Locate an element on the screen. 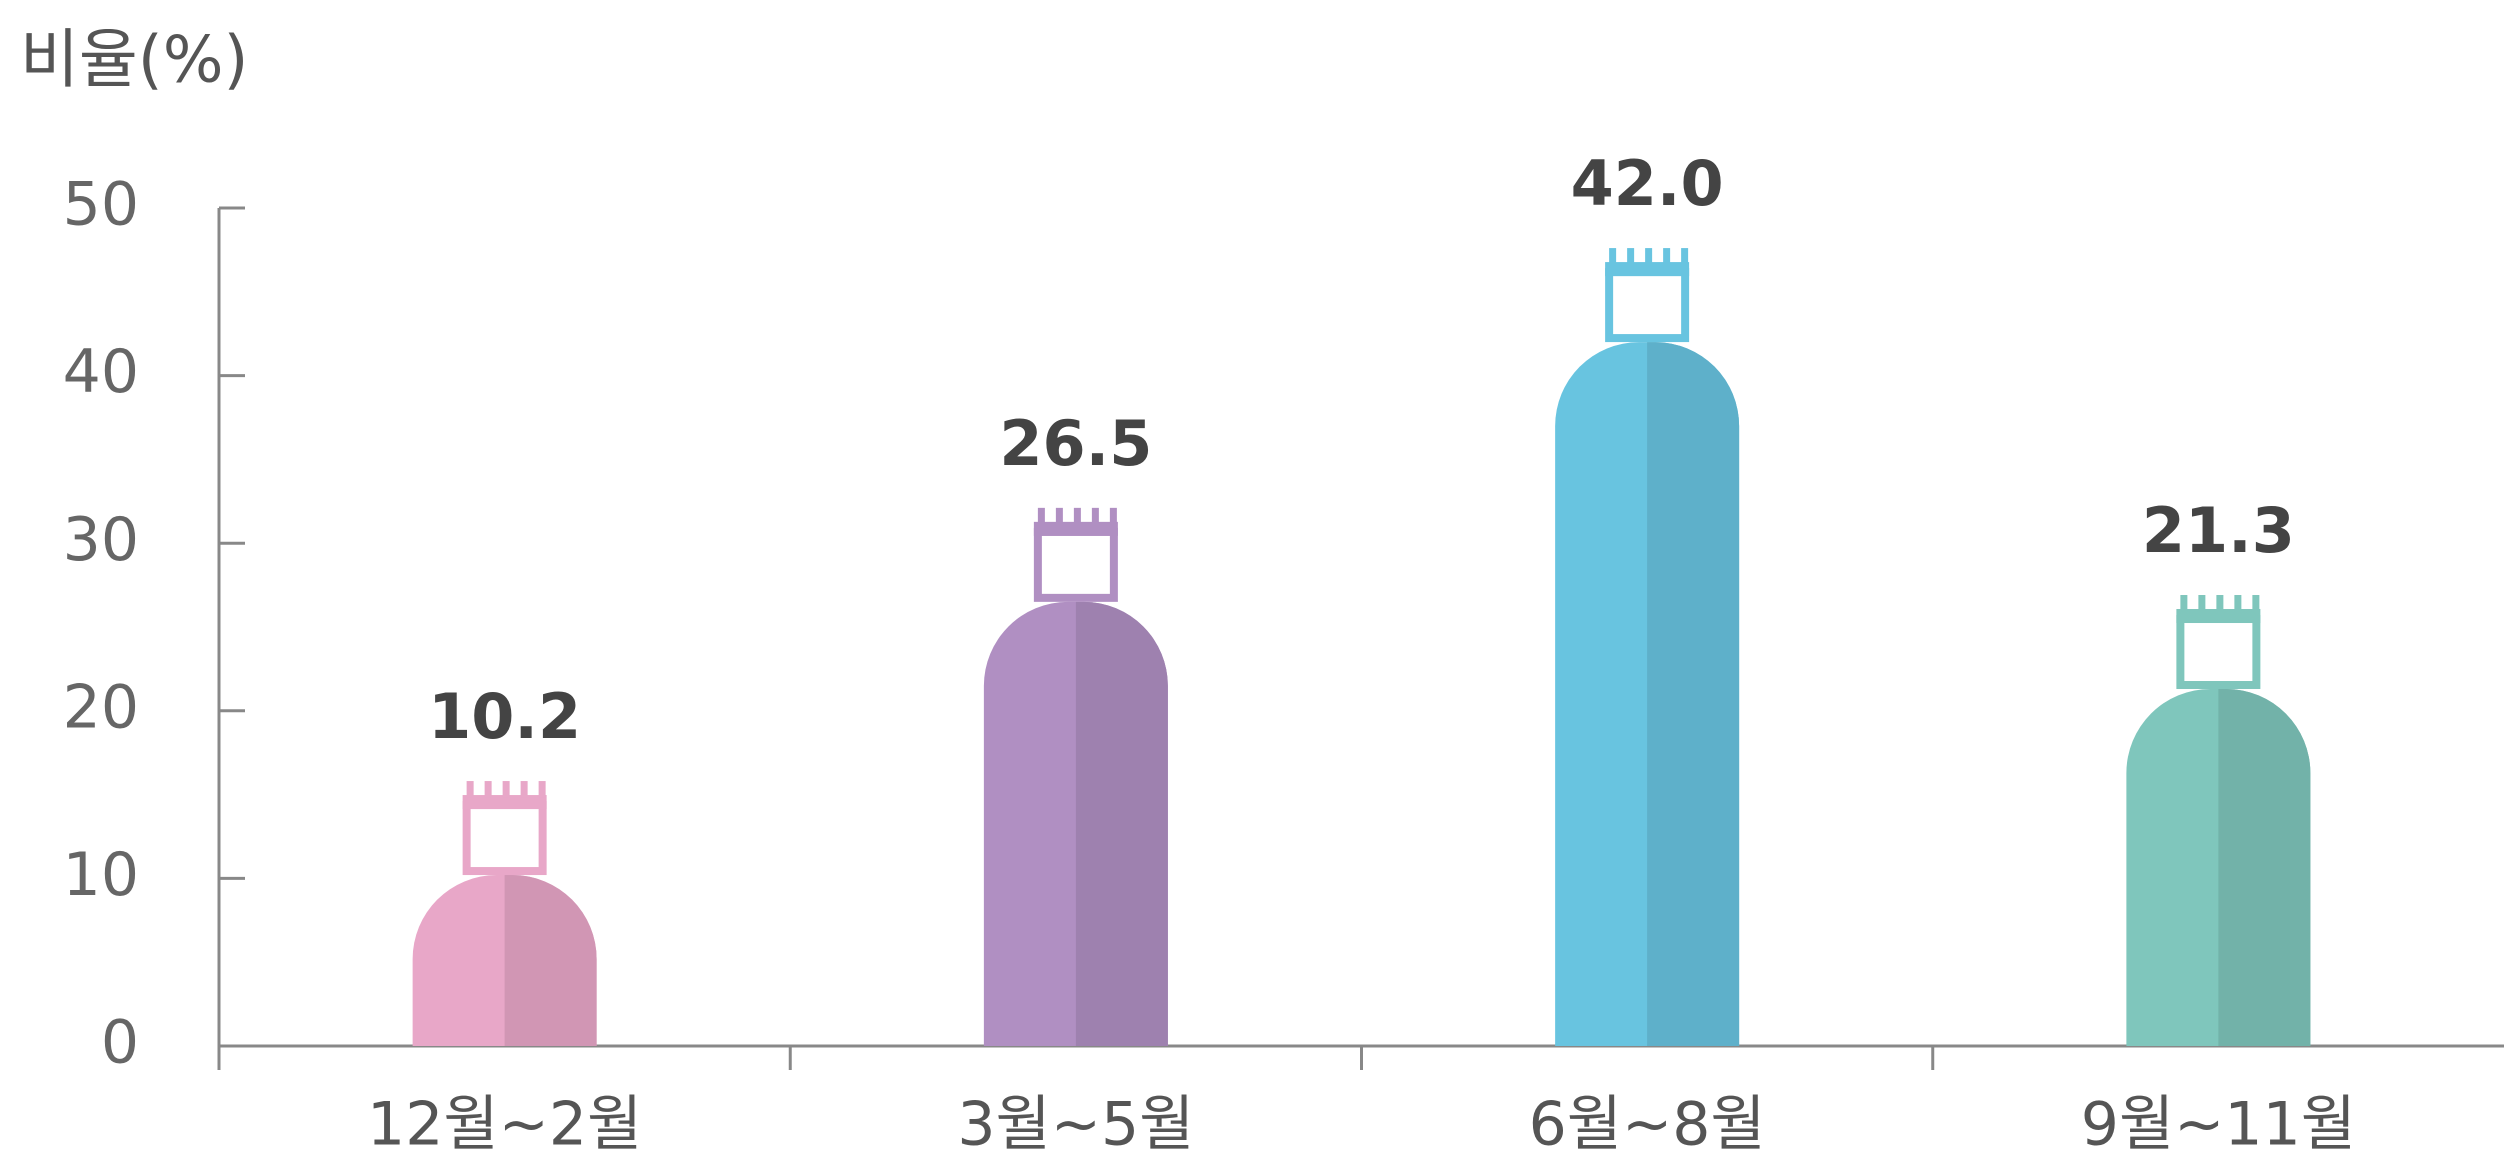  y-axis-label: 비율(%) is located at coordinates (134, 61).